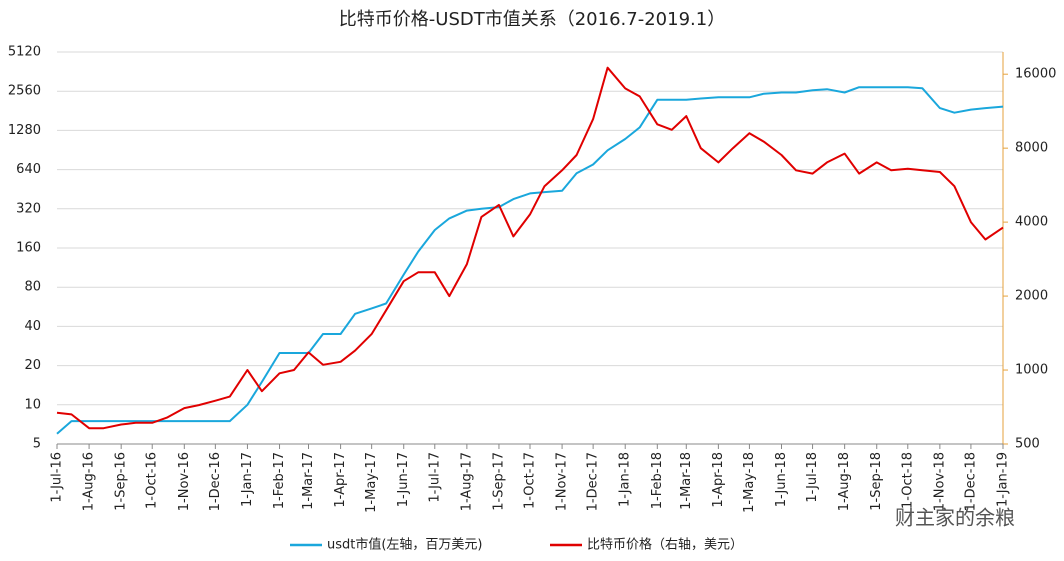 This screenshot has width=1064, height=561. Describe the element at coordinates (32, 287) in the screenshot. I see `y-tick-label: 80` at that location.